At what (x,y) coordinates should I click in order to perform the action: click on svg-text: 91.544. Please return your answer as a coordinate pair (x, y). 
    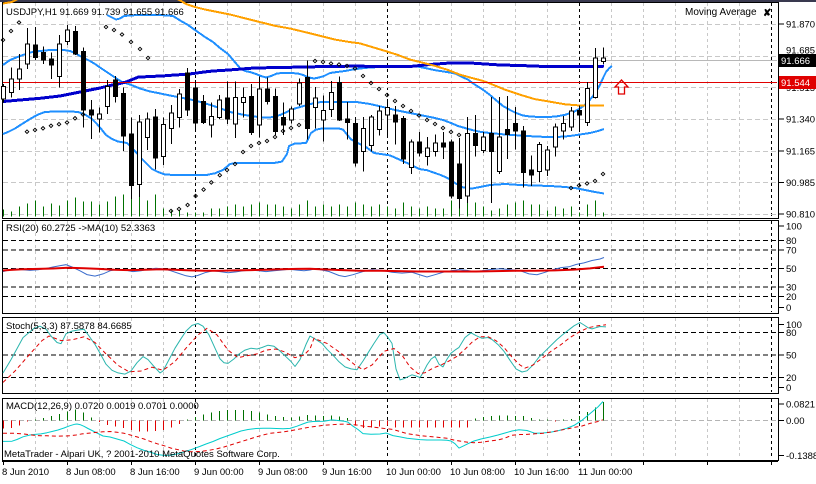
    Looking at the image, I should click on (795, 83).